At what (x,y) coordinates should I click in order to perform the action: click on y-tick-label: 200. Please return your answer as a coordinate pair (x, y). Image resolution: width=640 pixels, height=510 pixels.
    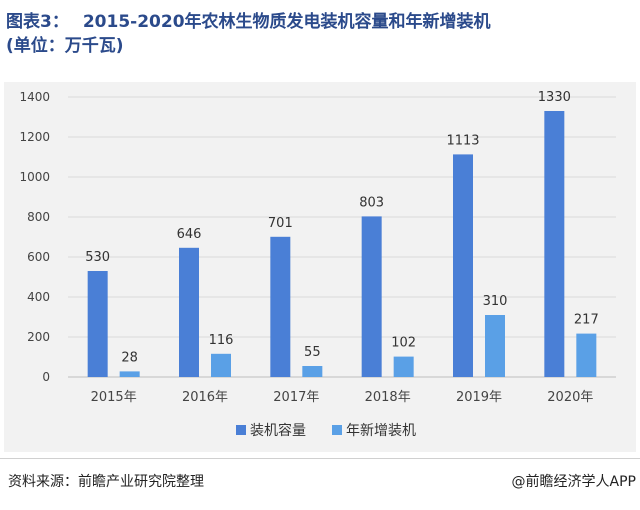
    Looking at the image, I should click on (38, 337).